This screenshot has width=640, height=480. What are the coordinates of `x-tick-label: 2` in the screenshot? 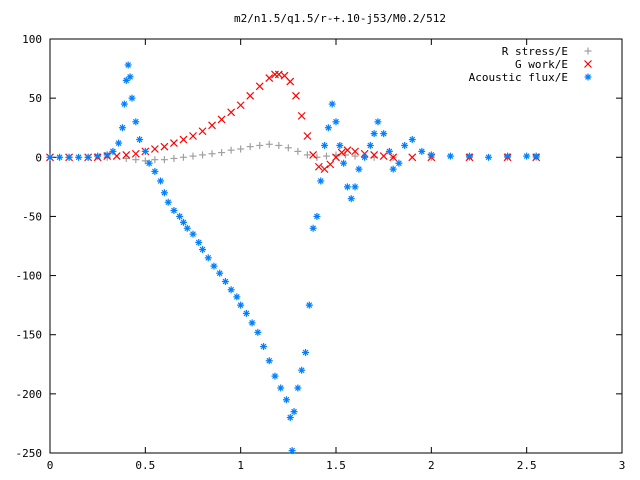 It's located at (431, 465).